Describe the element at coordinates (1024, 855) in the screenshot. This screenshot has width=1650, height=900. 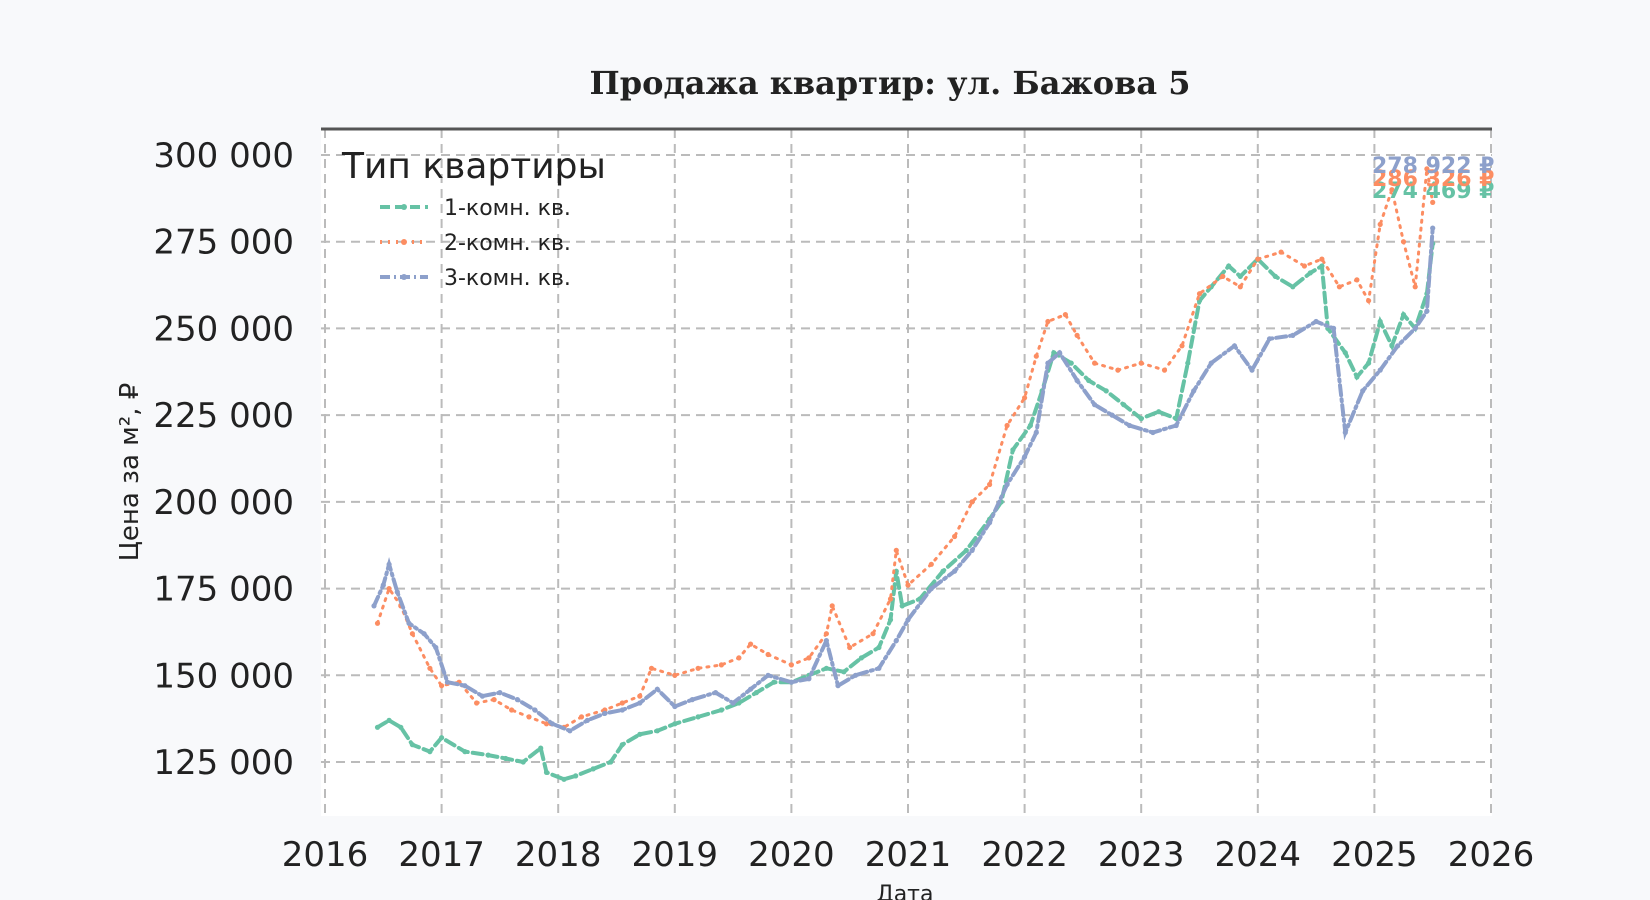
I see `x-tick-label: 2022` at that location.